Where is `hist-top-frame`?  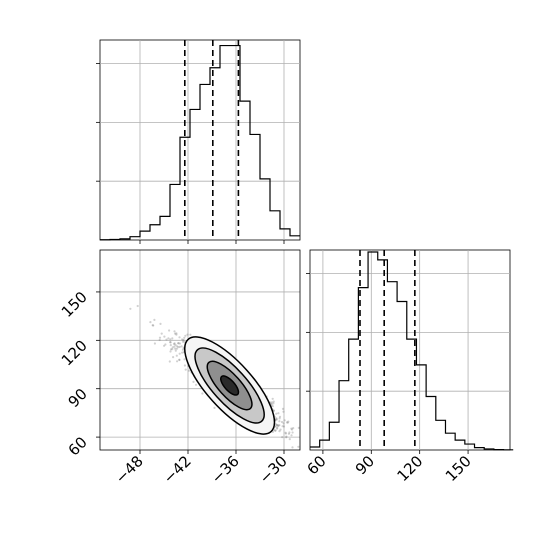
hist-top-frame is located at coordinates (200, 140).